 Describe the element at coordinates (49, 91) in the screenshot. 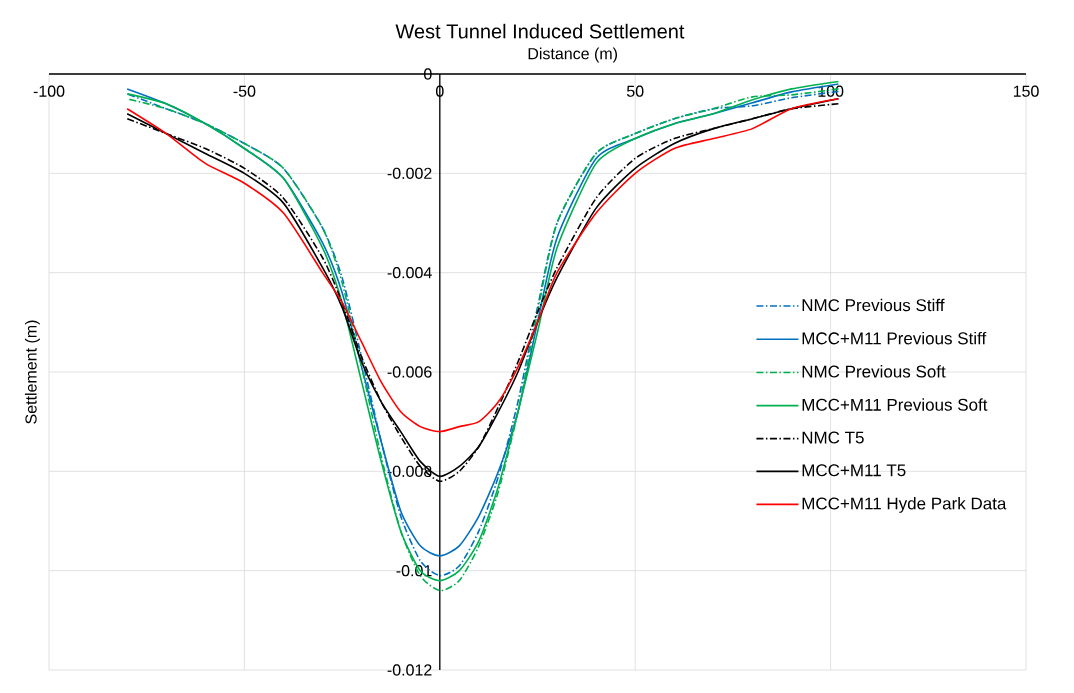

I see `x-tick-label: -100` at that location.